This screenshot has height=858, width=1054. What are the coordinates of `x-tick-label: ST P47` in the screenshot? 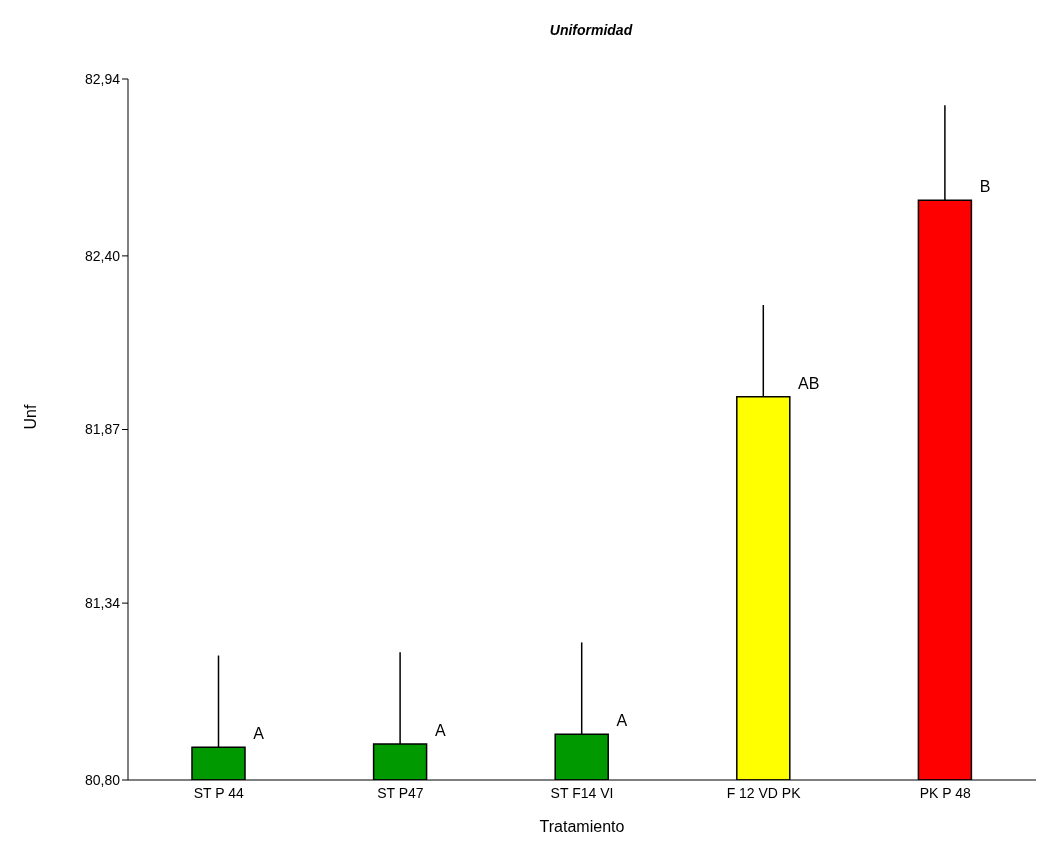 It's located at (400, 792).